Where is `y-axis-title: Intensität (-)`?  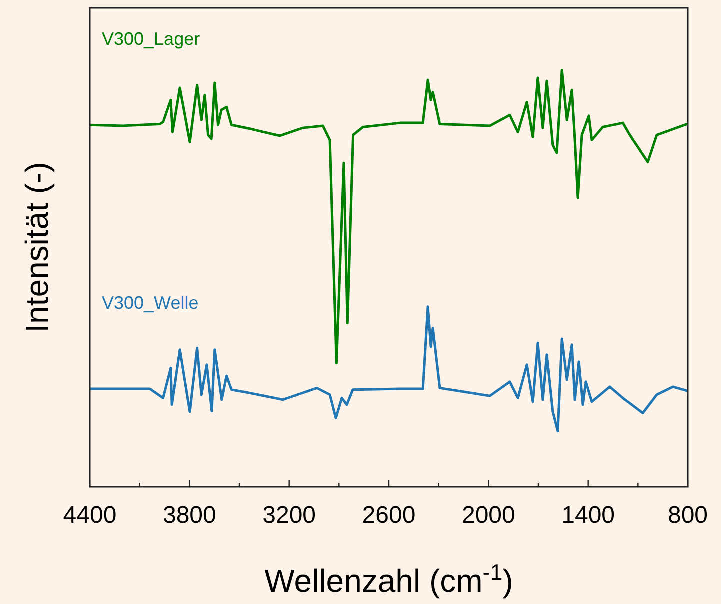 y-axis-title: Intensität (-) is located at coordinates (37, 247).